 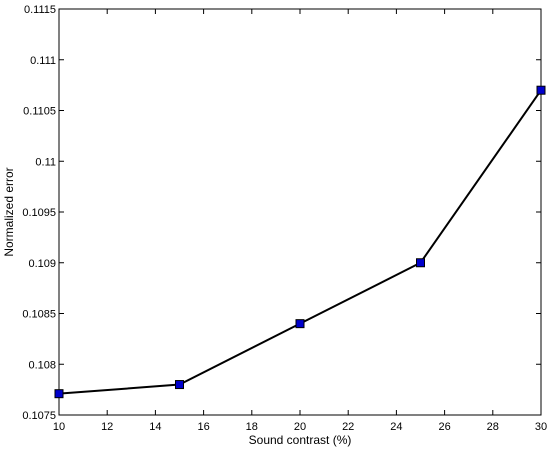 What do you see at coordinates (39, 315) in the screenshot?
I see `y-tick-label: 0.1085` at bounding box center [39, 315].